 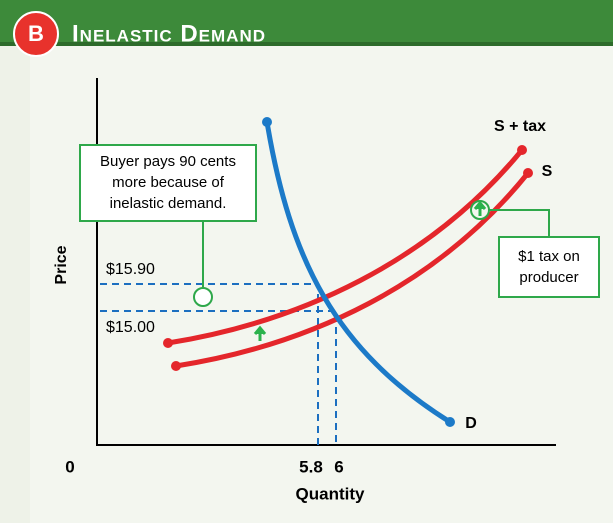 What do you see at coordinates (338, 466) in the screenshot?
I see `quantity-label: 6` at bounding box center [338, 466].